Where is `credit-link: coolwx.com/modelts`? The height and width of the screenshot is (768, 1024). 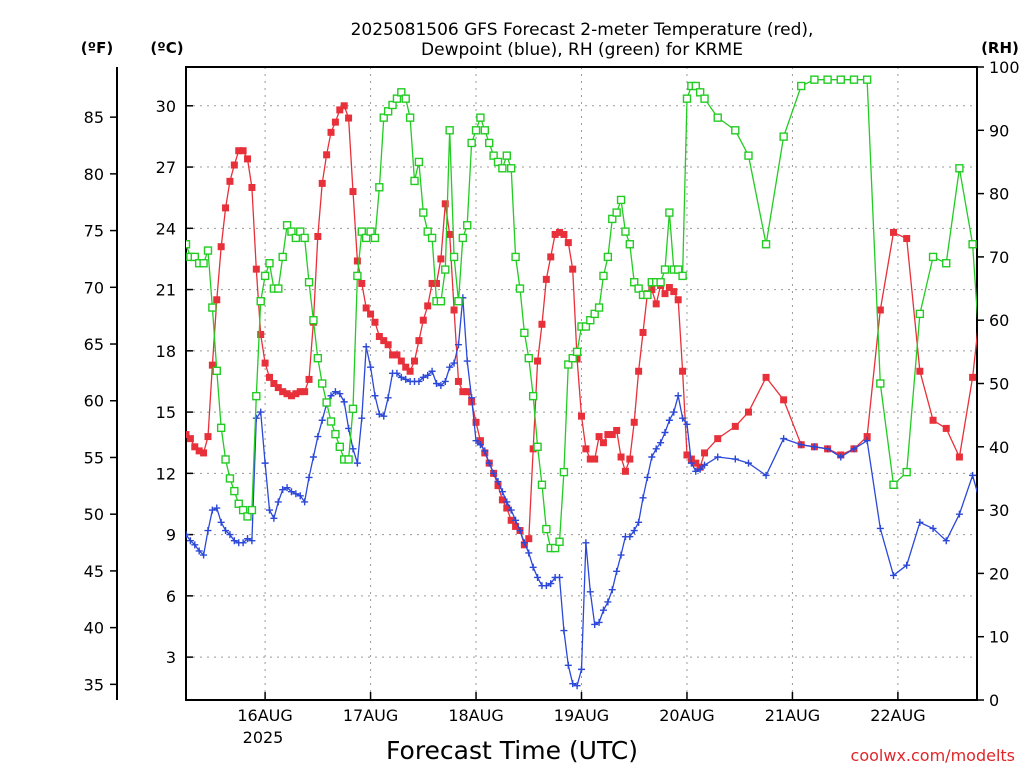 credit-link: coolwx.com/modelts is located at coordinates (933, 755).